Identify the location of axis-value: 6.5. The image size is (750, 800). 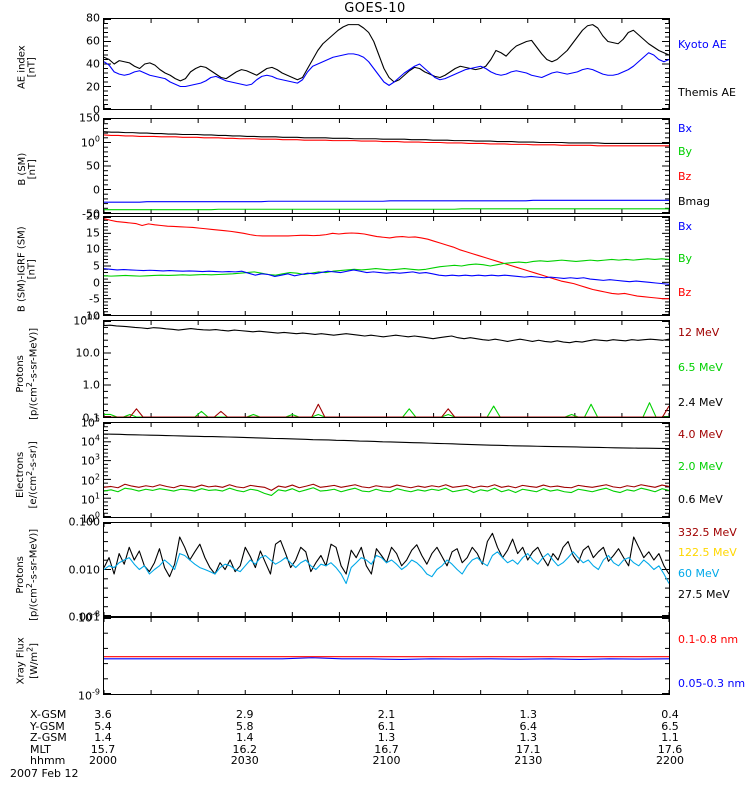
(670, 726).